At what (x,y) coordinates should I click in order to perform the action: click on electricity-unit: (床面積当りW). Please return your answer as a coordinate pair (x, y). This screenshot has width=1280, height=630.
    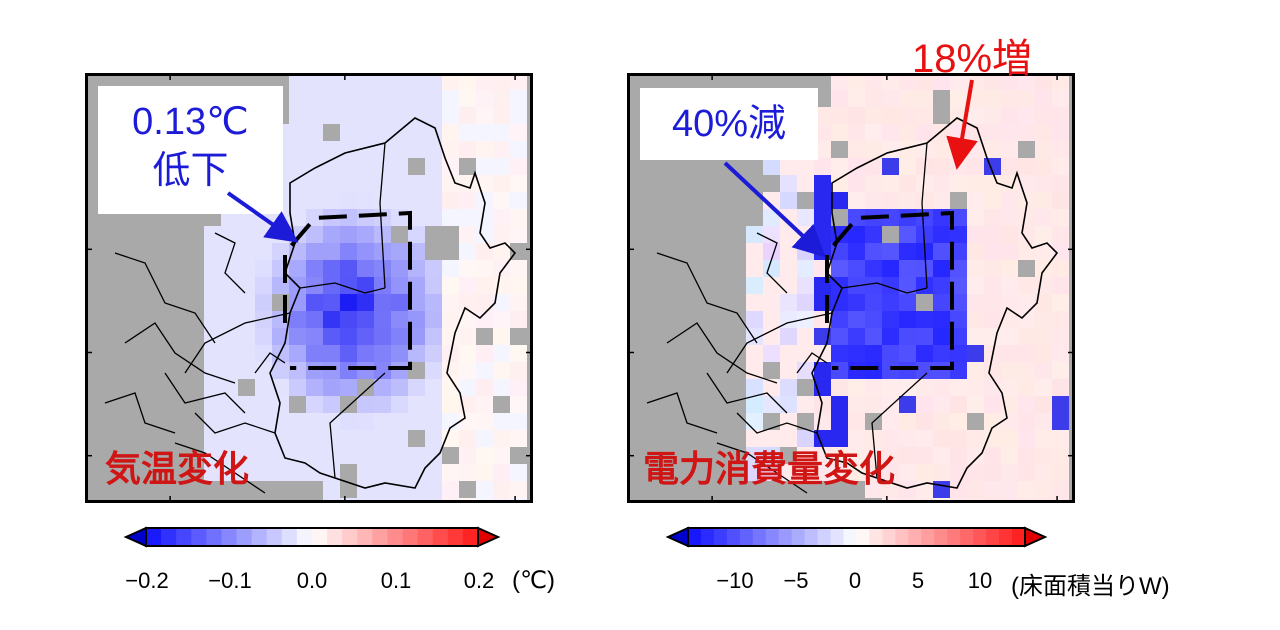
    Looking at the image, I should click on (1090, 586).